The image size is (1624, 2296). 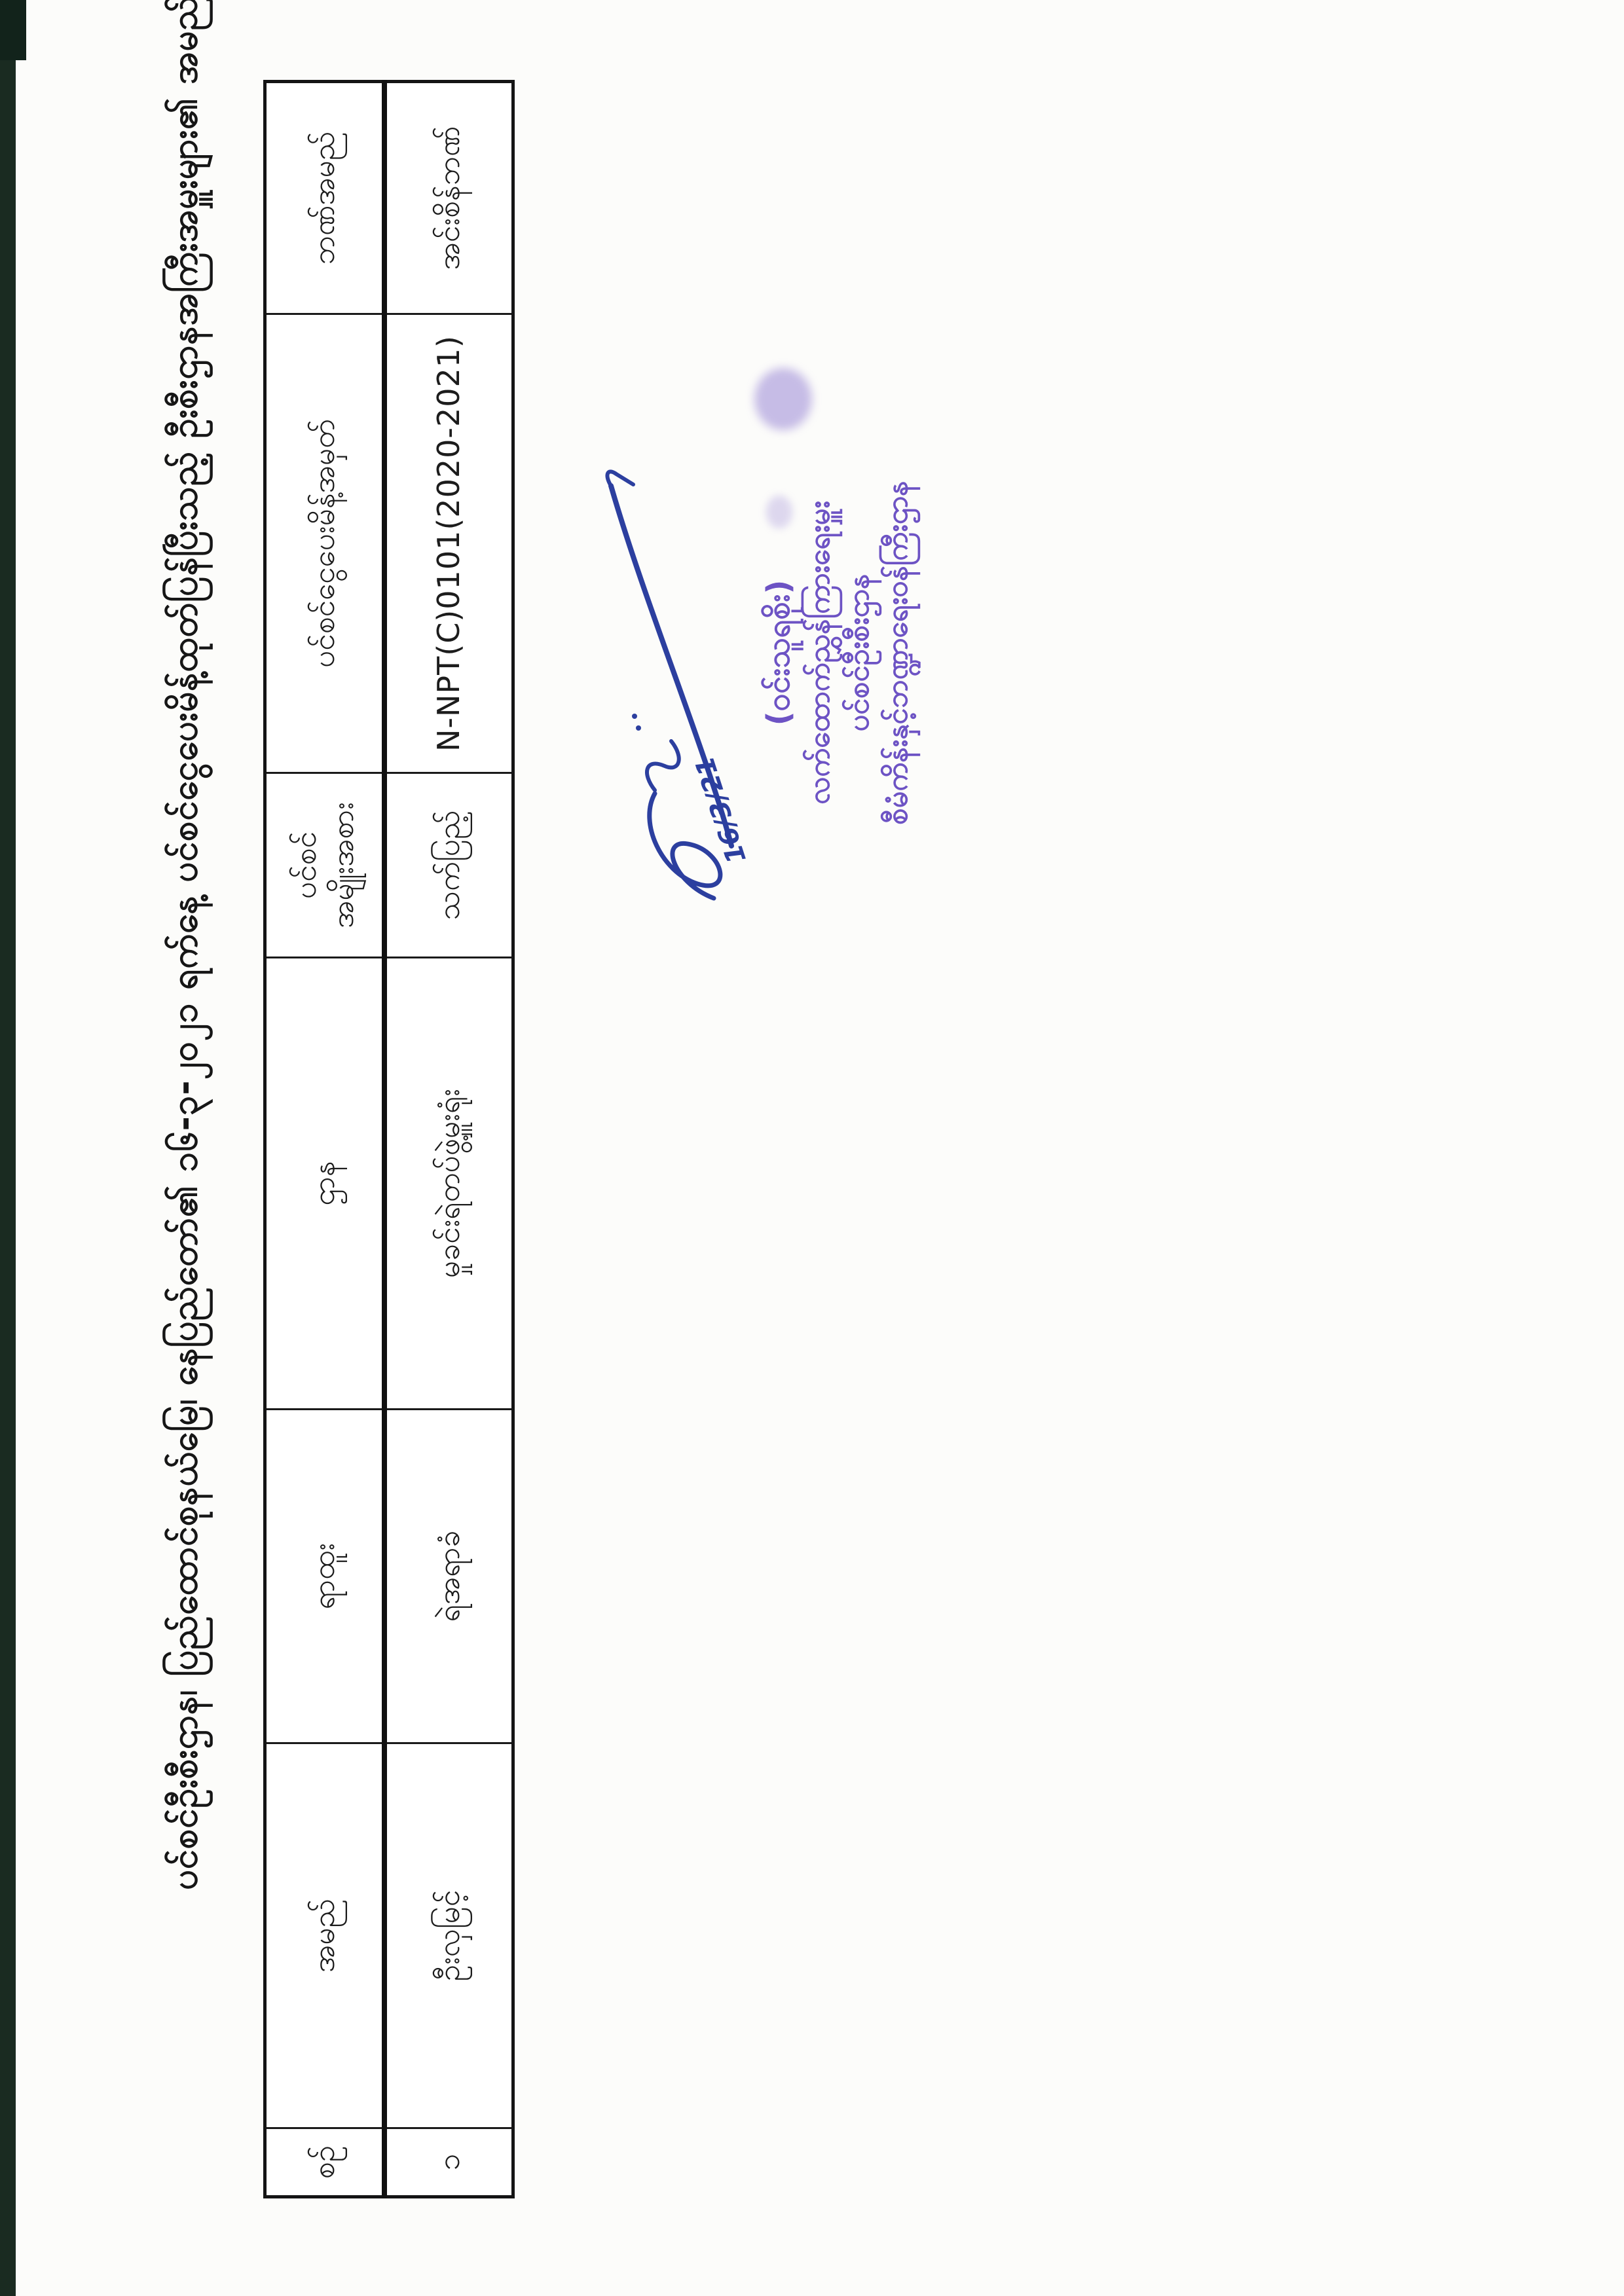 I want to click on stamp-signer-name: (ဝင်းသူရစိုး), so click(x=778, y=652).